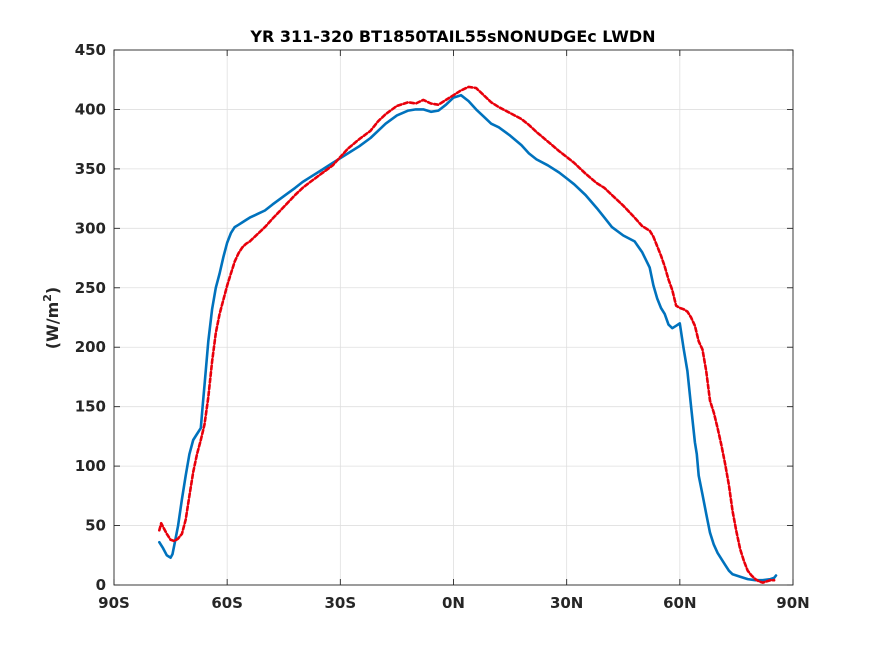 This screenshot has width=875, height=656. Describe the element at coordinates (47, 298) in the screenshot. I see `y-axis-label-superscript: 2` at that location.